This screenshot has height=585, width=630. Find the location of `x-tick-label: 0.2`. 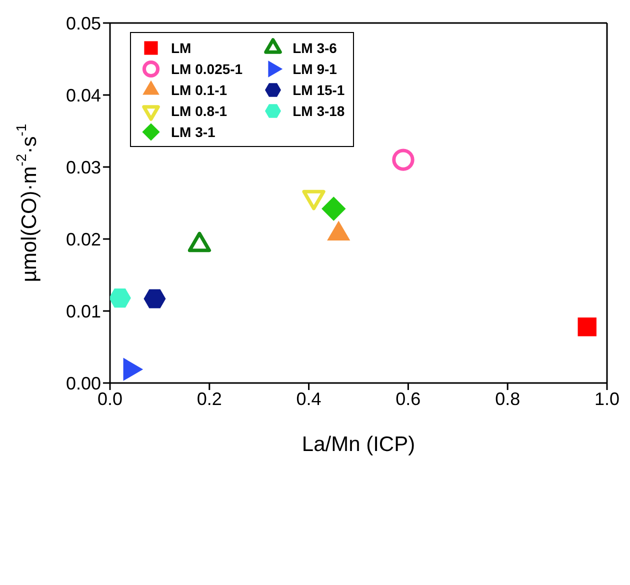

x-tick-label: 0.2 is located at coordinates (209, 398).